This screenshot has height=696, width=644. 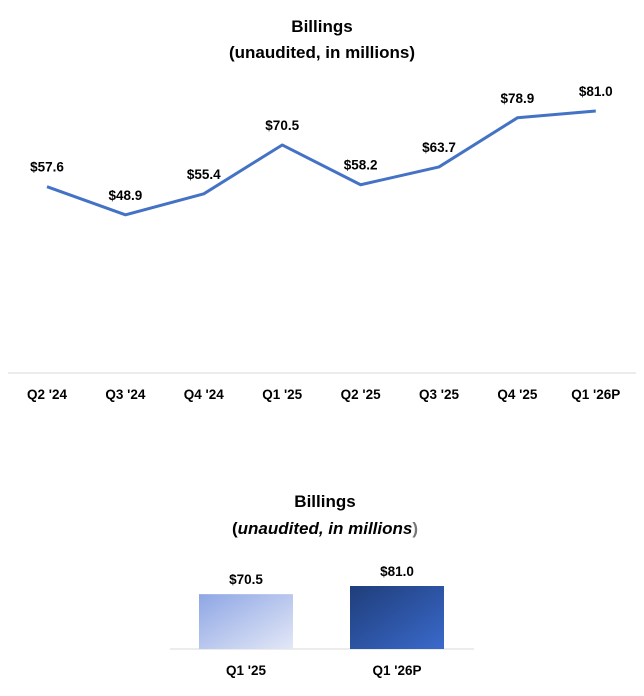 I want to click on subtitle-text: unaudited, in millions, so click(x=325, y=528).